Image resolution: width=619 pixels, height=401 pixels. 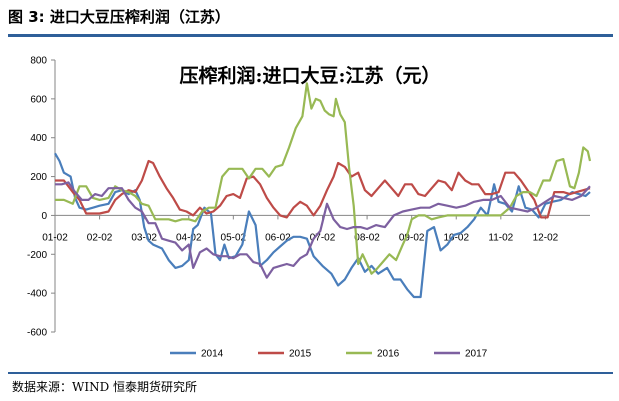 I want to click on x-tick-label: 10-02, so click(x=456, y=237).